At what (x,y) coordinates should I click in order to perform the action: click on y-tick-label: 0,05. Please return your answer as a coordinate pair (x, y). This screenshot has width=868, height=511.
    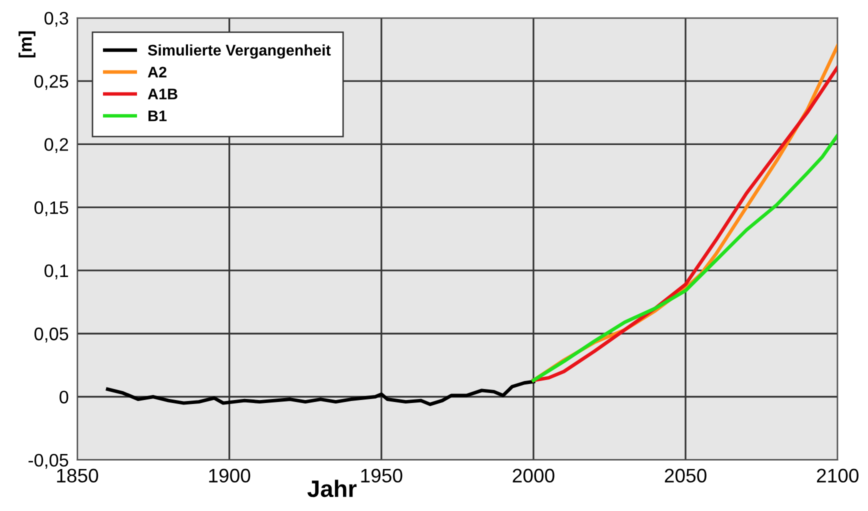
    Looking at the image, I should click on (51, 335).